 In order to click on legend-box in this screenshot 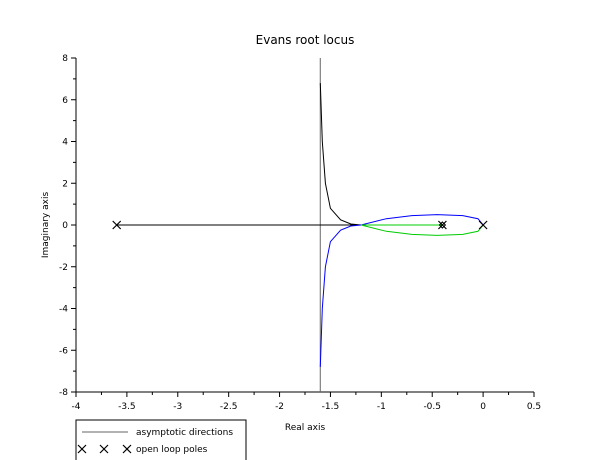, I will do `click(161, 439)`.